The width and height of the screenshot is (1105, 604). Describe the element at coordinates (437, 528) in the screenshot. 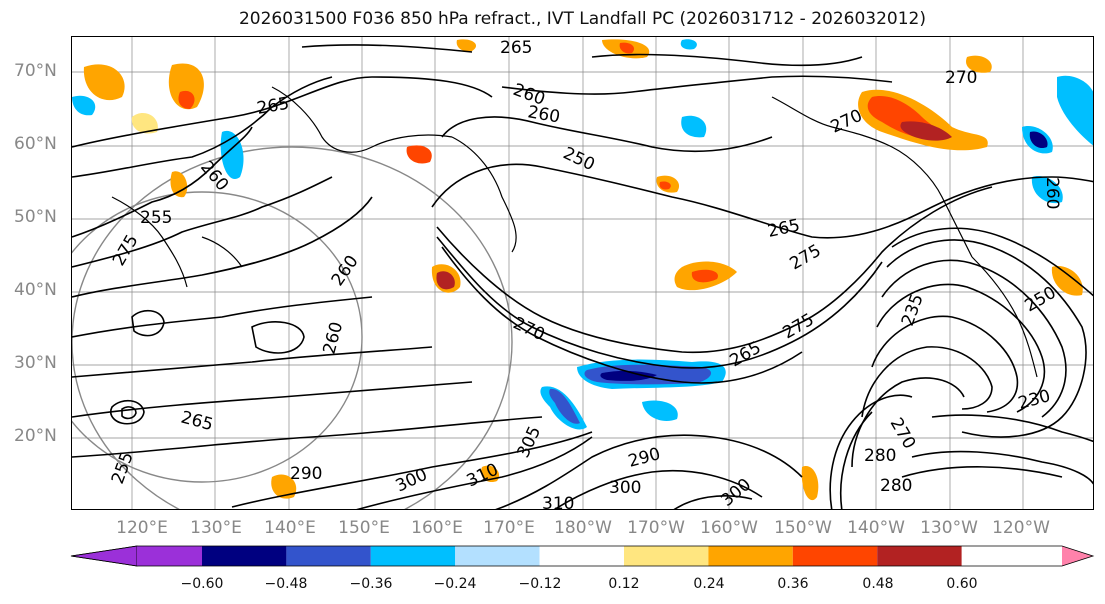

I see `lon-label: 160°E` at that location.